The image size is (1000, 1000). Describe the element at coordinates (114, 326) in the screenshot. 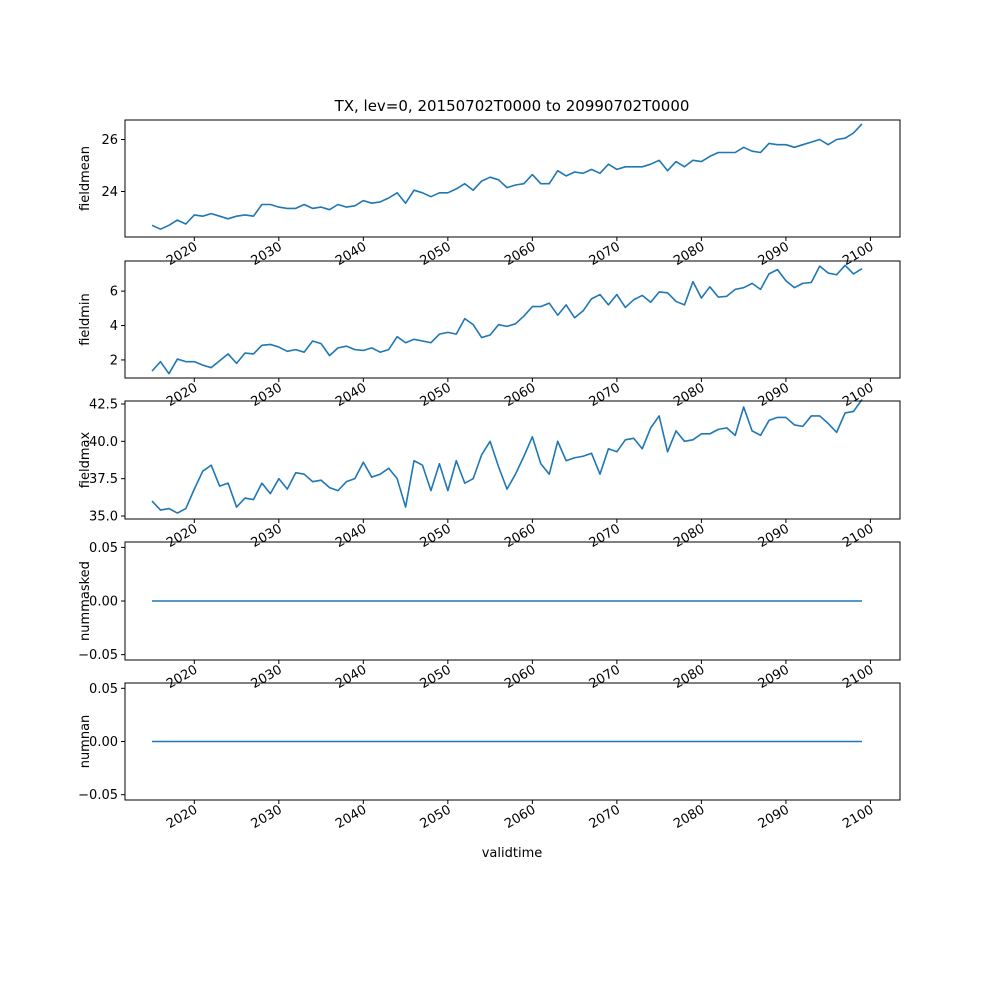

I see `y-tick-label: 4` at that location.